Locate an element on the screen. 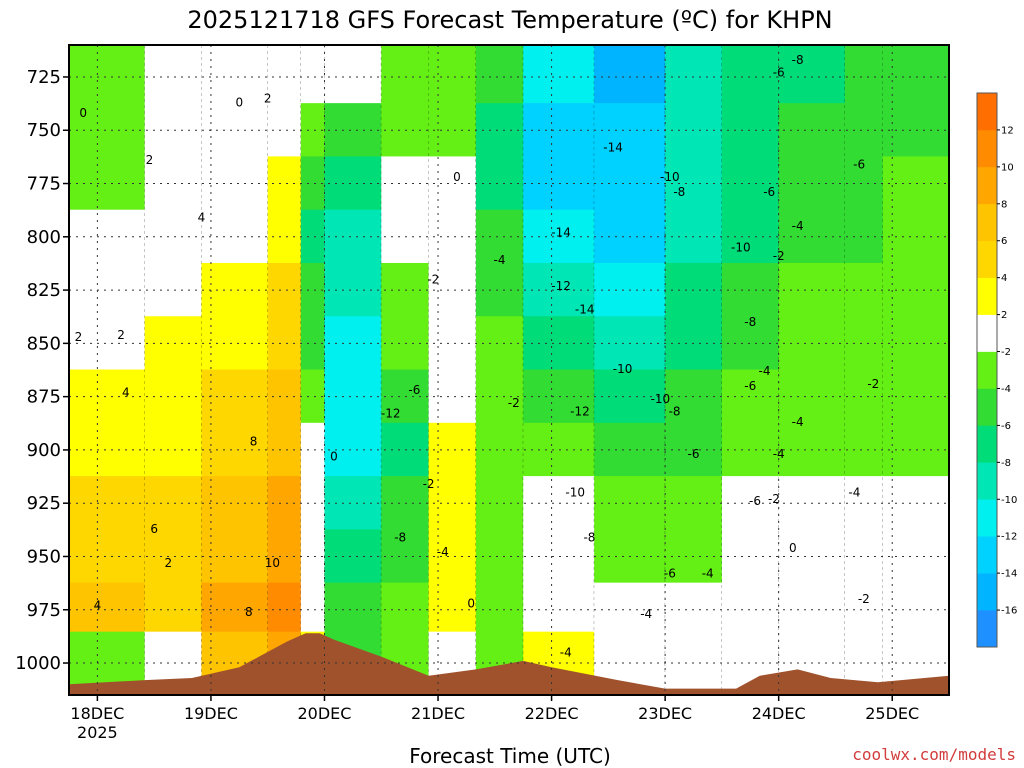 This screenshot has width=1024, height=768. contour-label-45: -6 is located at coordinates (859, 164).